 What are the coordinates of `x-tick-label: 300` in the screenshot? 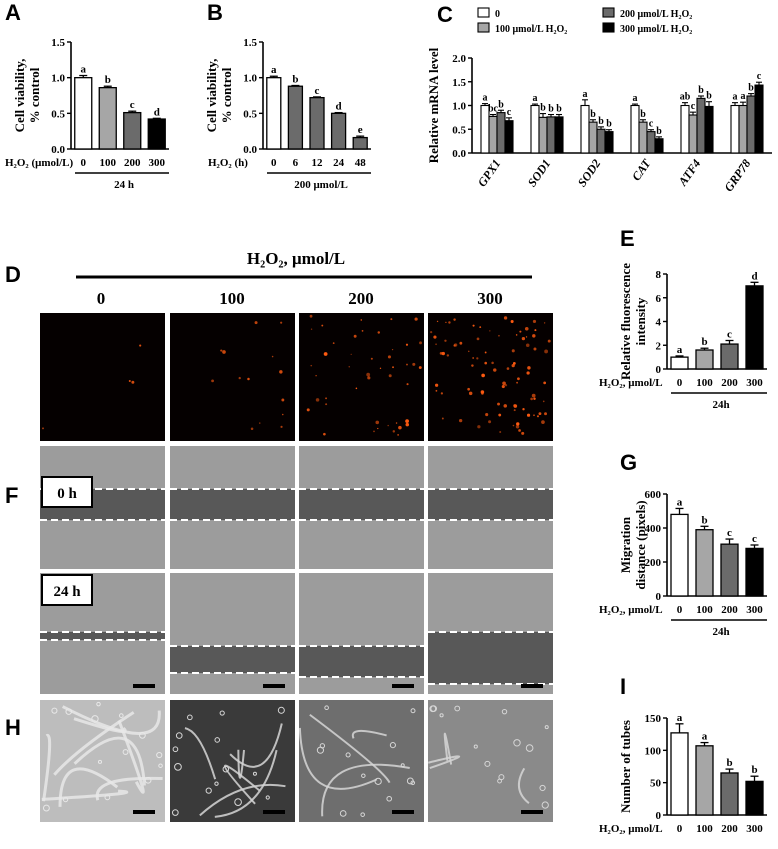 It's located at (754, 610).